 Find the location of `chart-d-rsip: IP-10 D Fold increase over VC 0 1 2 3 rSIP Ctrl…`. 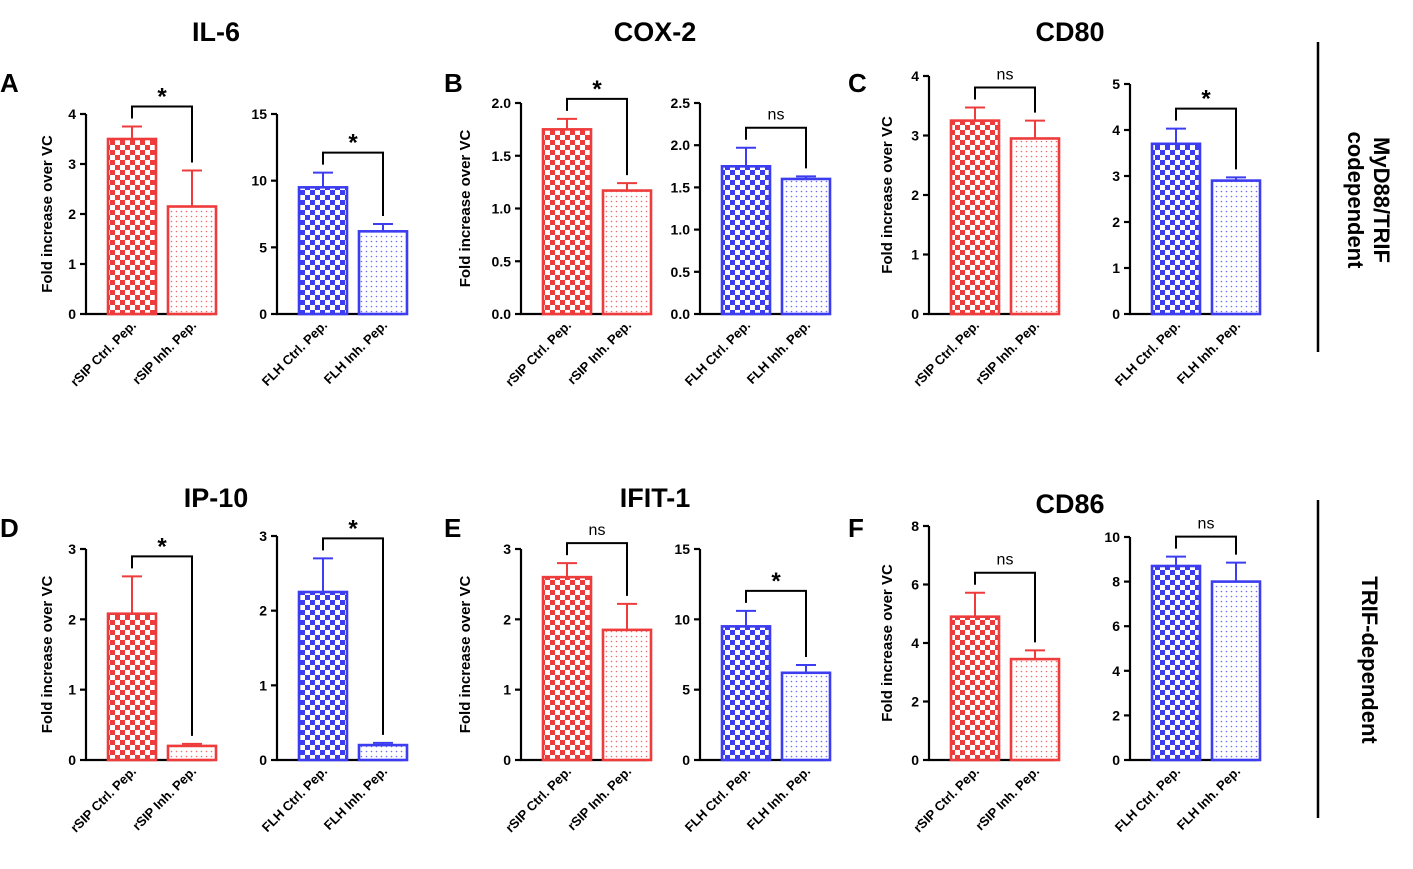

chart-d-rsip: IP-10 D Fold increase over VC 0 1 2 3 rSIP Ctrl… is located at coordinates (124, 659).